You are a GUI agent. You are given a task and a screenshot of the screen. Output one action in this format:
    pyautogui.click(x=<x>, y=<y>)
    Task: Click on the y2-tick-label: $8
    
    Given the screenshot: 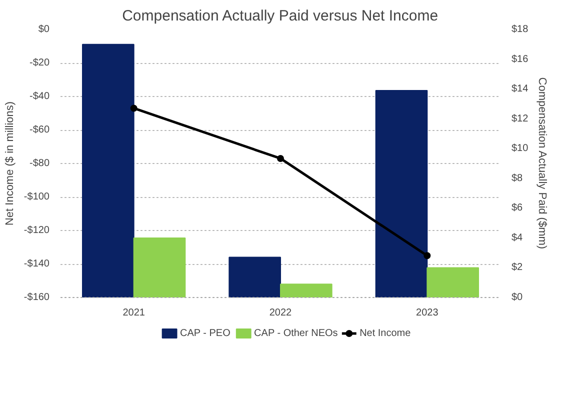 What is the action you would take?
    pyautogui.click(x=518, y=178)
    